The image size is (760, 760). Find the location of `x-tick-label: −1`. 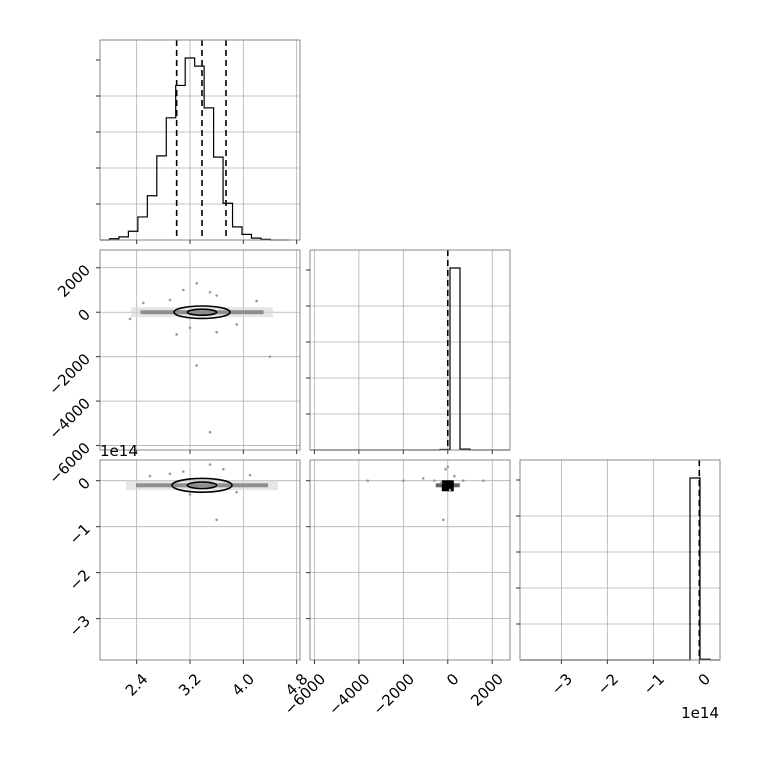

x-tick-label: −1 is located at coordinates (654, 684).